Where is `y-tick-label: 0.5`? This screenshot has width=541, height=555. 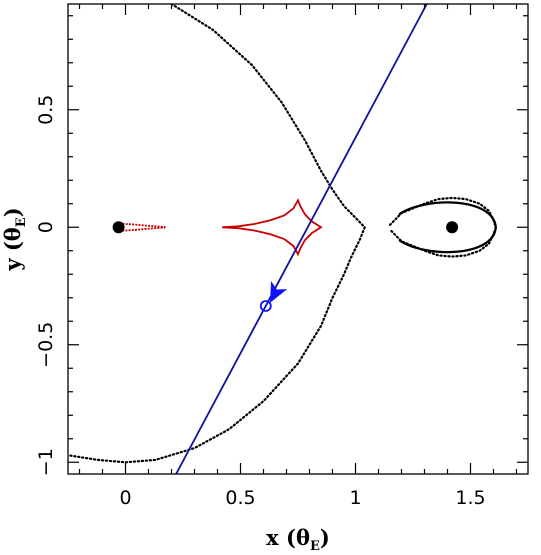
y-tick-label: 0.5 is located at coordinates (46, 110).